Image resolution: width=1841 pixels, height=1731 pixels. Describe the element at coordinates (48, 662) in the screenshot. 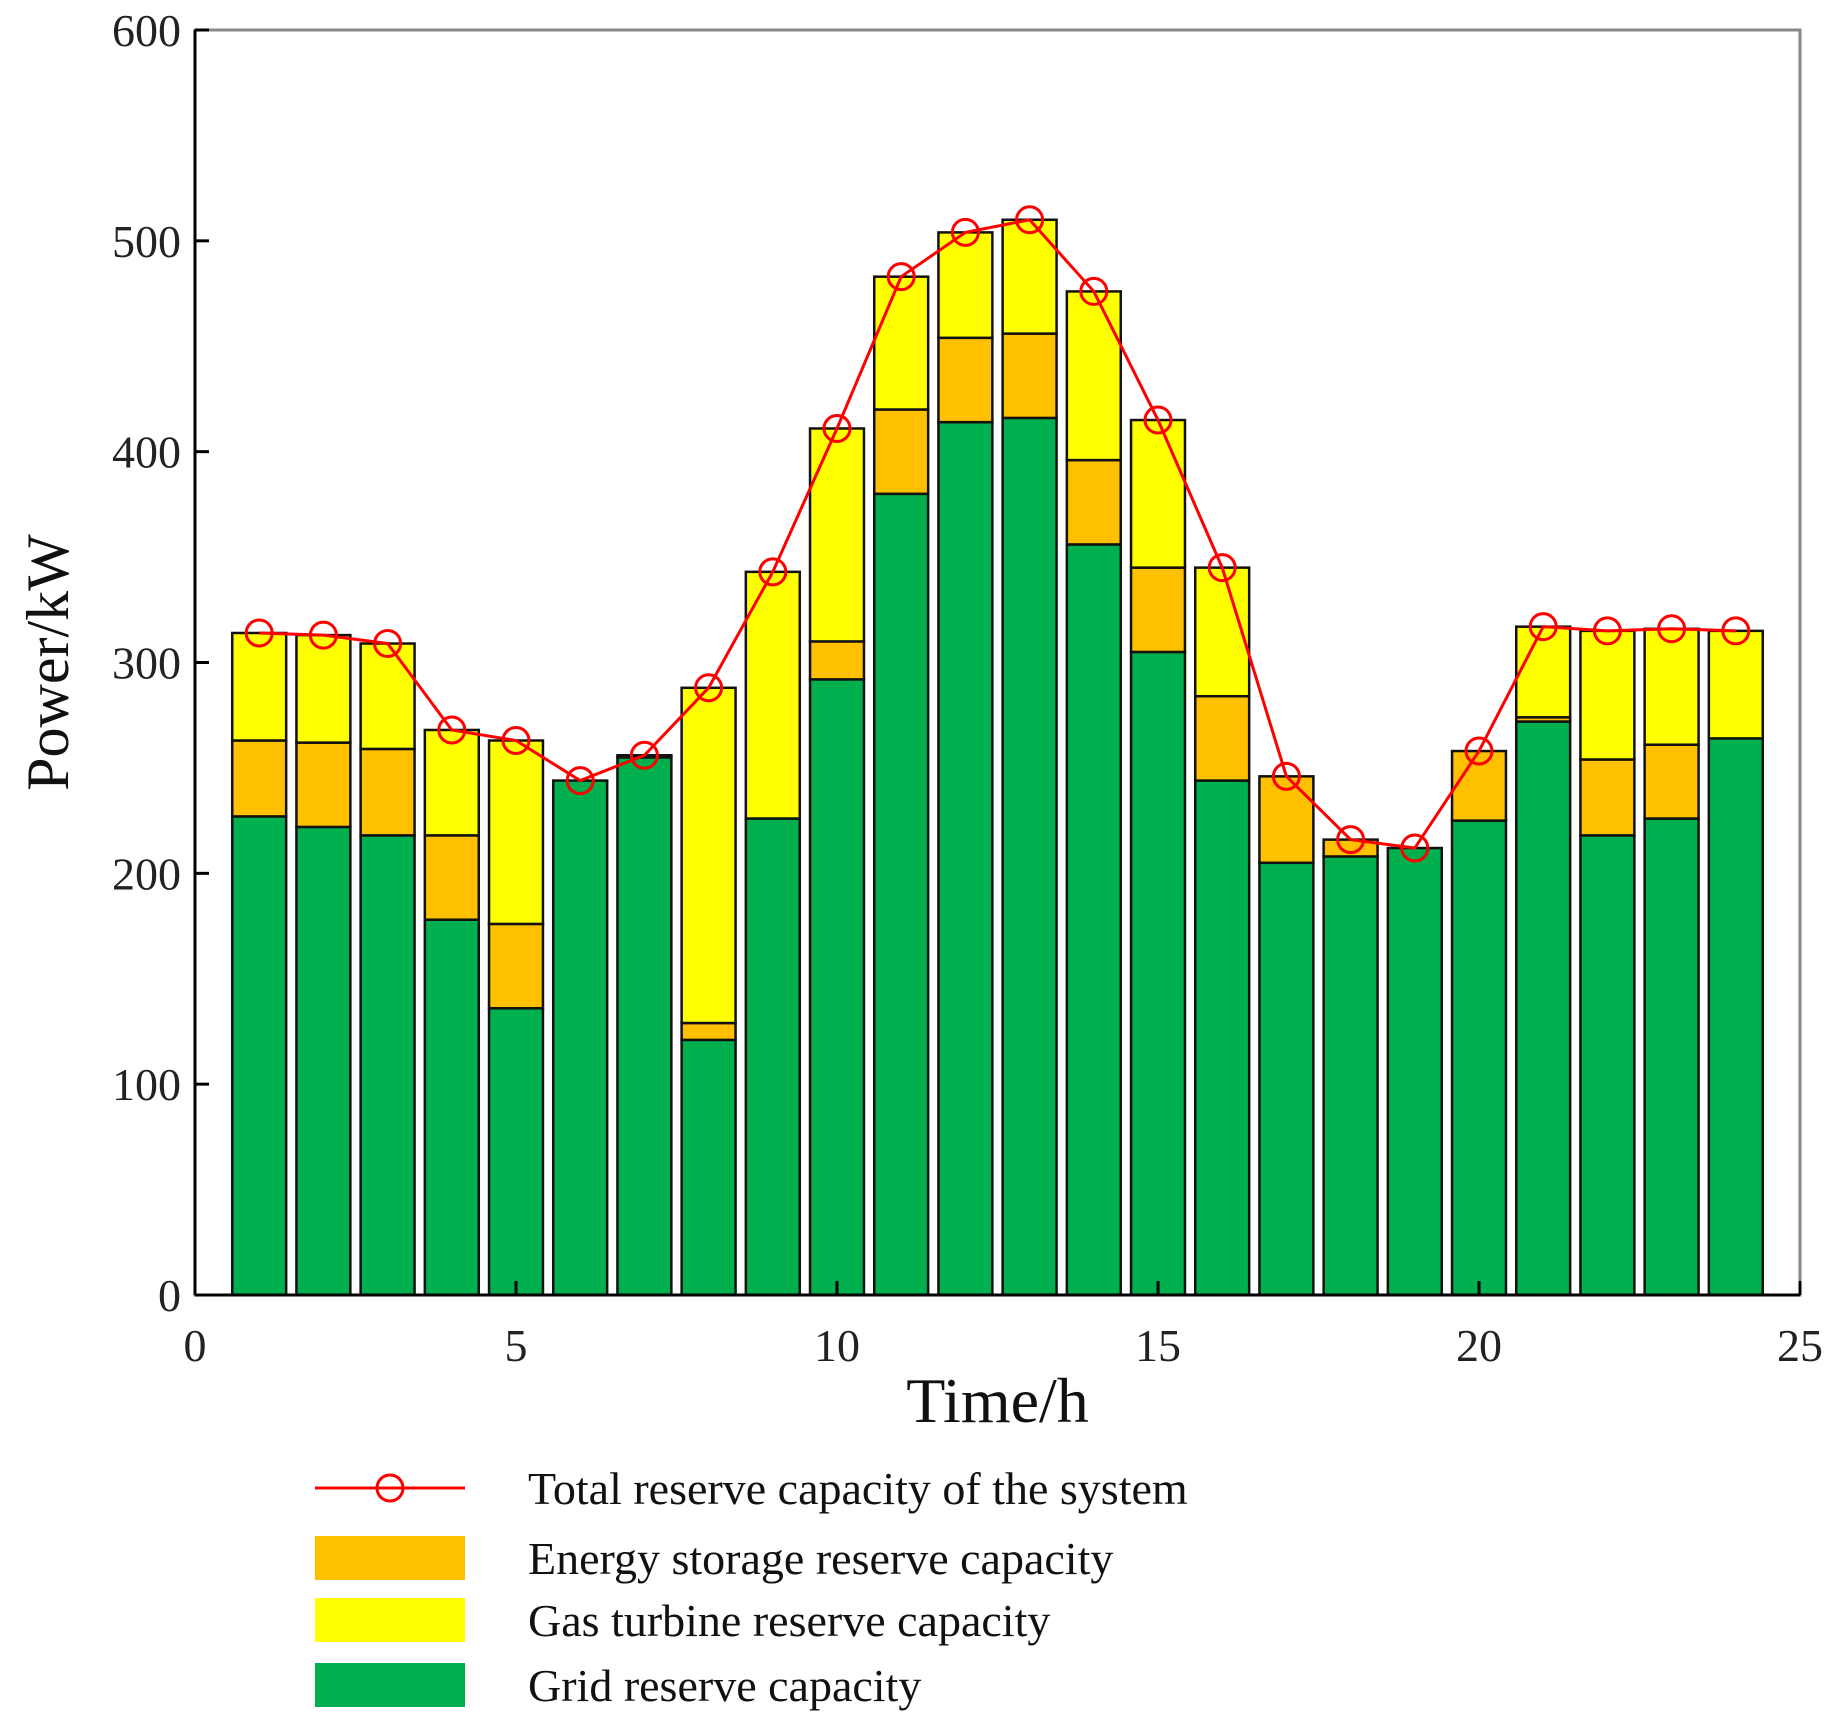

I see `y-axis-title: Power/kW` at that location.